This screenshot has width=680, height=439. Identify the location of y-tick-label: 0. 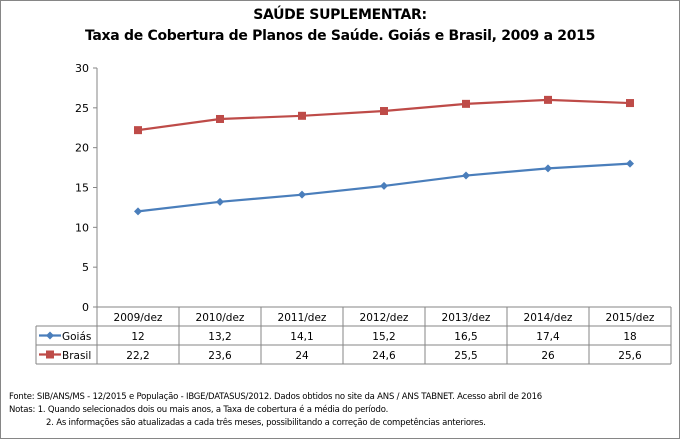
(85, 307).